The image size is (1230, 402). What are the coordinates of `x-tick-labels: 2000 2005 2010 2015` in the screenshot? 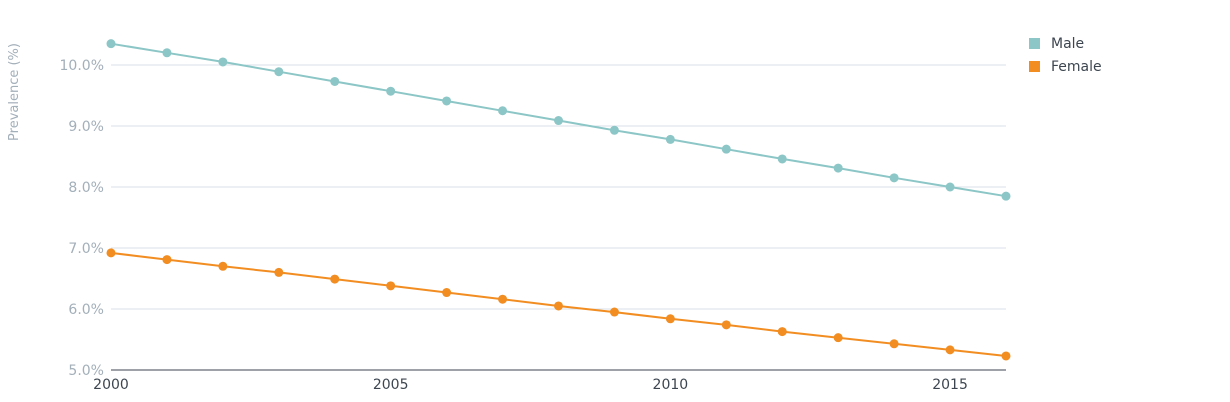 It's located at (530, 385).